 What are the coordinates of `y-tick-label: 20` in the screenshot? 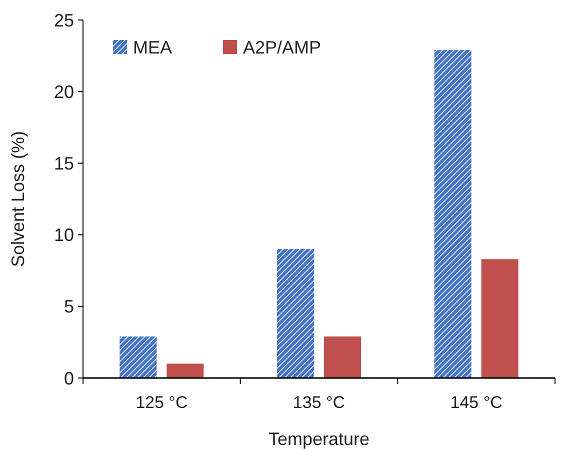 It's located at (64, 92).